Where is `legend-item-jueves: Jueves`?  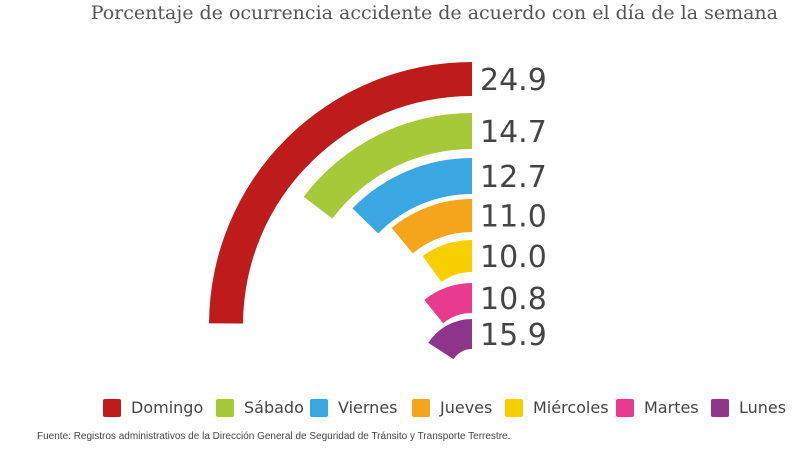 legend-item-jueves: Jueves is located at coordinates (452, 407).